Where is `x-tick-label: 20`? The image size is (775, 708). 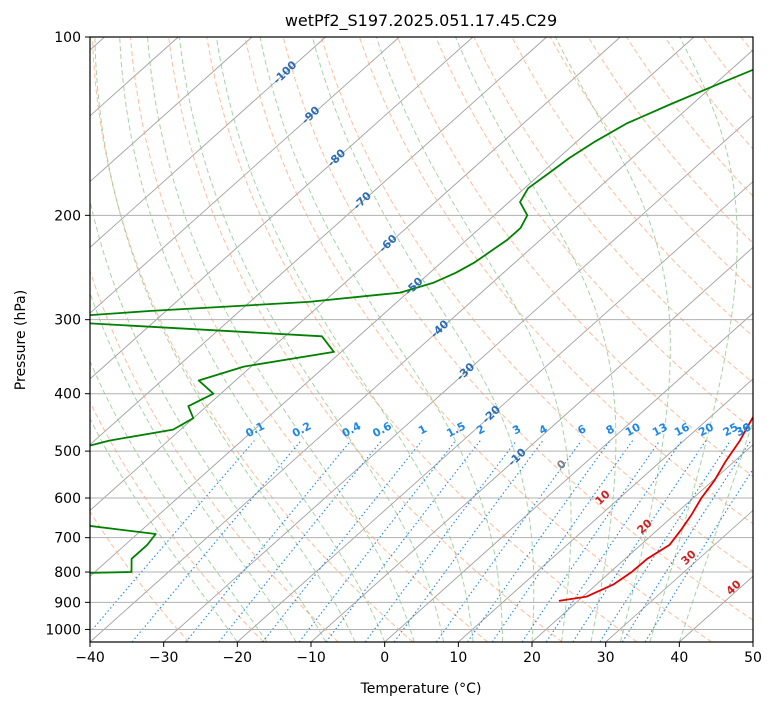 x-tick-label: 20 is located at coordinates (532, 658).